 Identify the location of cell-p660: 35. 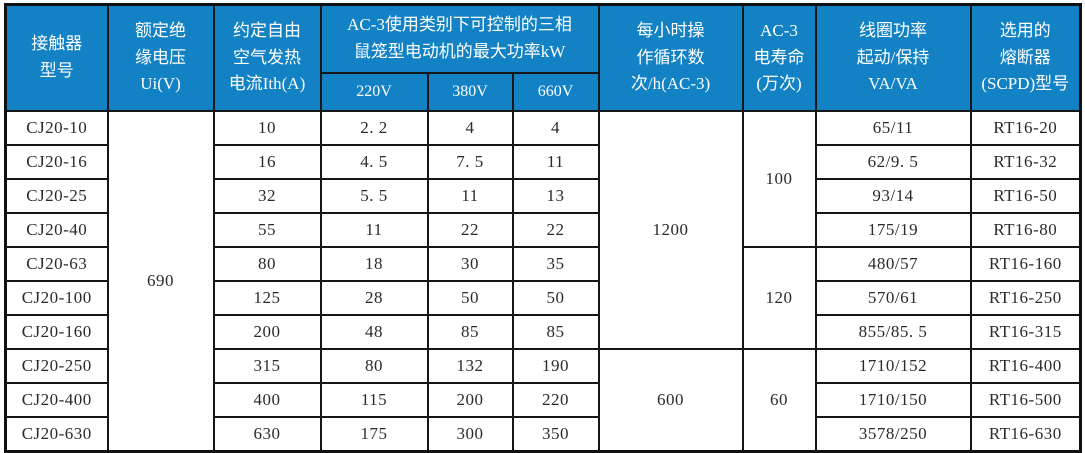
(555, 263).